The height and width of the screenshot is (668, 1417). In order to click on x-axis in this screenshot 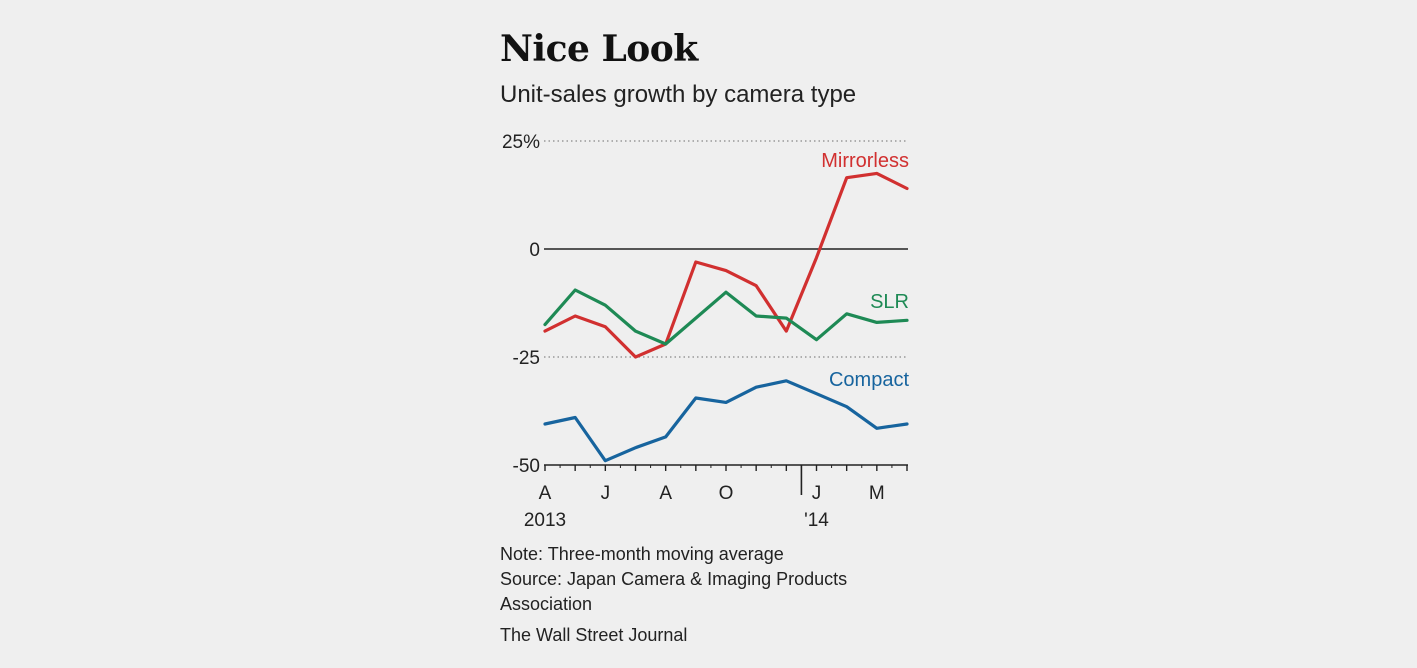, I will do `click(726, 479)`.